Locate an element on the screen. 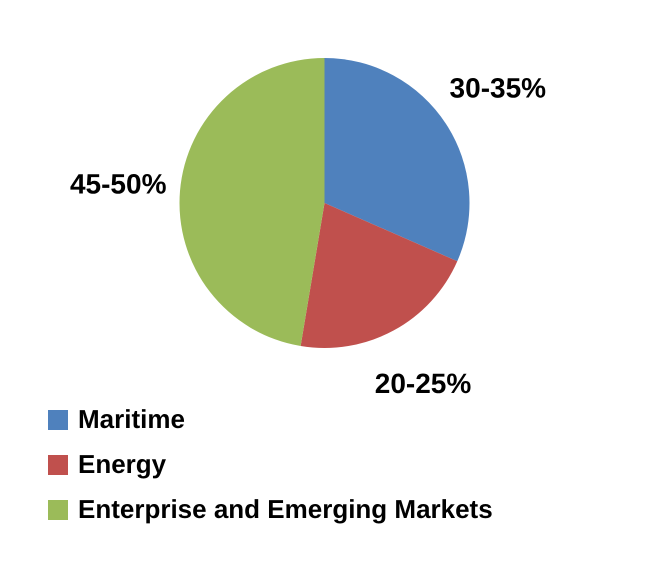 The width and height of the screenshot is (649, 568). data-label: 30-35% is located at coordinates (498, 88).